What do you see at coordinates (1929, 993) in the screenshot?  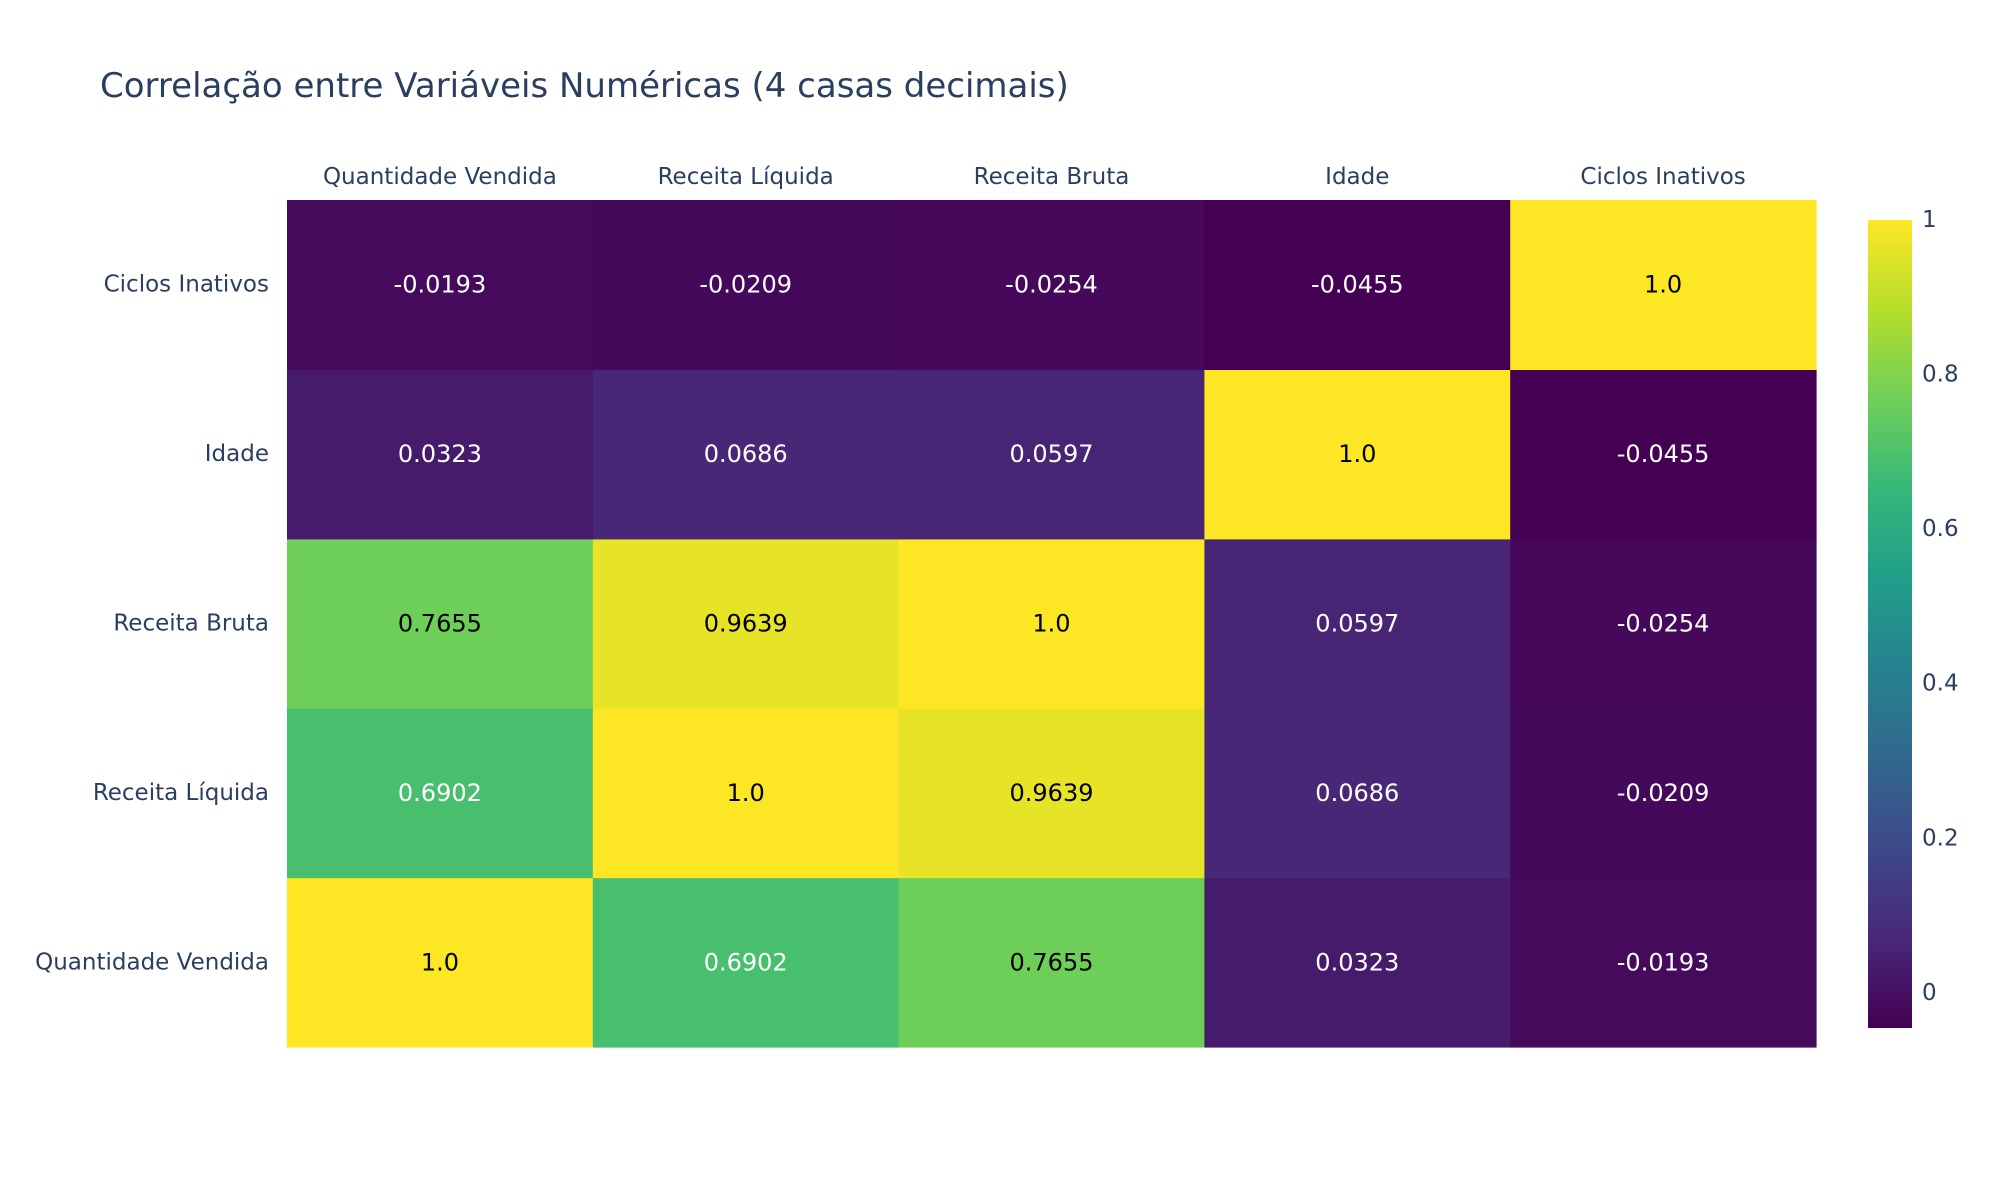 I see `colorbar-tick-label: 0` at bounding box center [1929, 993].